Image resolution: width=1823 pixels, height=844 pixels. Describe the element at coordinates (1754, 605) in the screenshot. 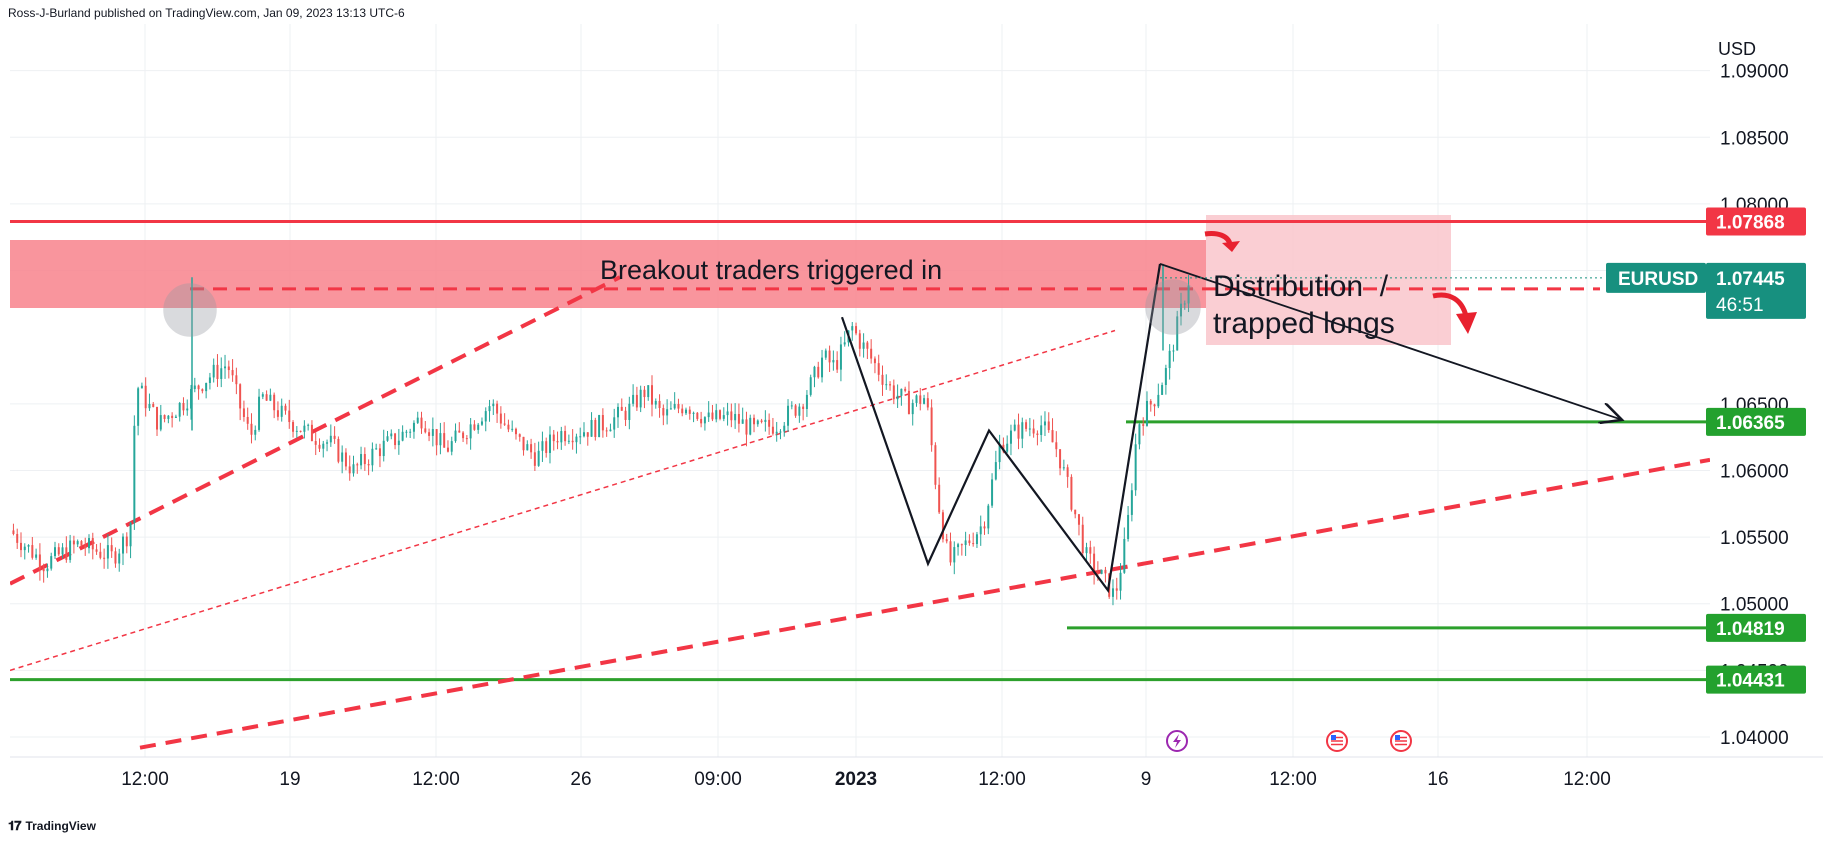

I see `y-tick-label: 1.05000` at that location.